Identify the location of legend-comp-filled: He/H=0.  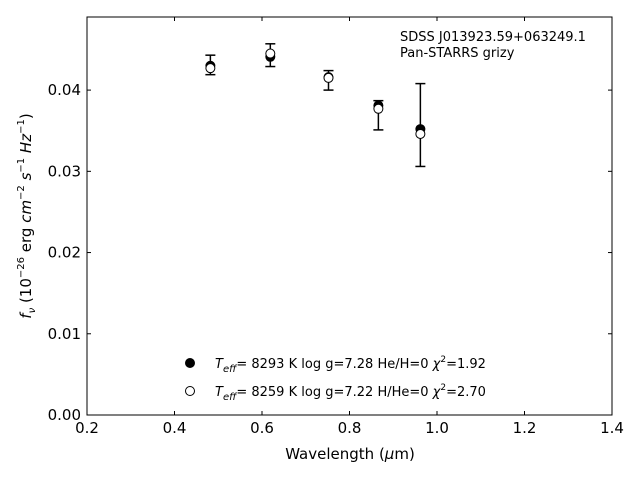
(402, 364).